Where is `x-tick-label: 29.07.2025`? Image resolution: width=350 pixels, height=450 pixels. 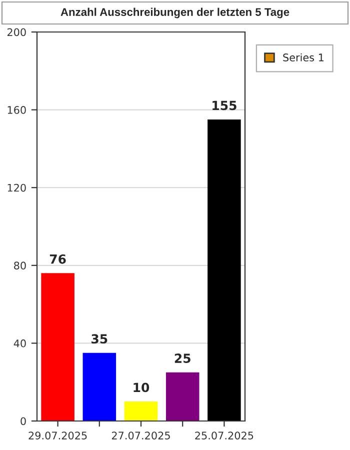
x-tick-label: 29.07.2025 is located at coordinates (57, 436).